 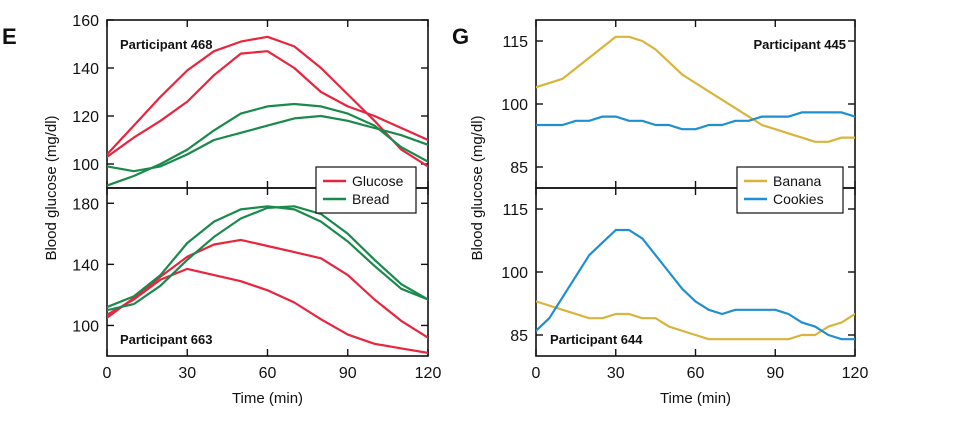 What do you see at coordinates (596, 339) in the screenshot?
I see `participant-label: Participant 644` at bounding box center [596, 339].